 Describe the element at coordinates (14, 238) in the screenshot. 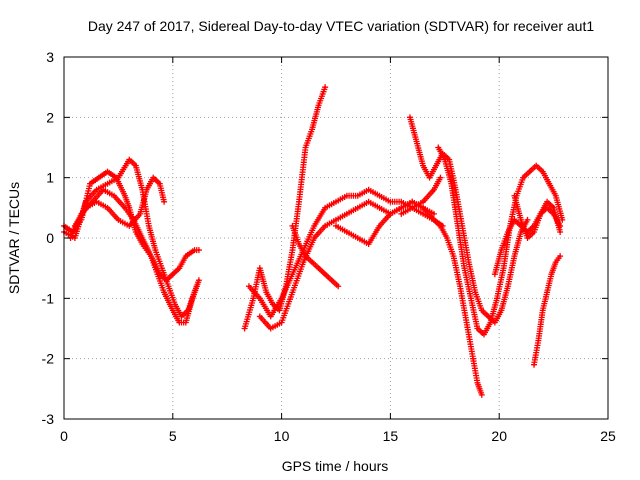

I see `y-axis-label: SDTVAR / TECUs` at that location.